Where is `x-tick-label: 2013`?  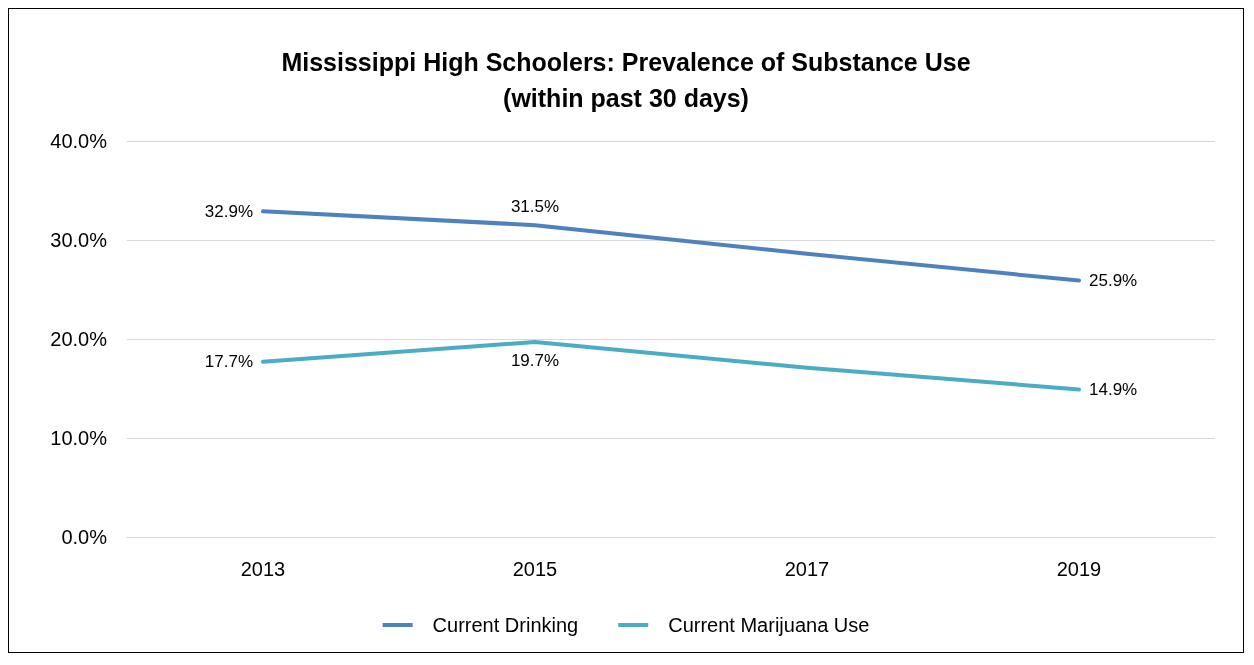
x-tick-label: 2013 is located at coordinates (263, 569).